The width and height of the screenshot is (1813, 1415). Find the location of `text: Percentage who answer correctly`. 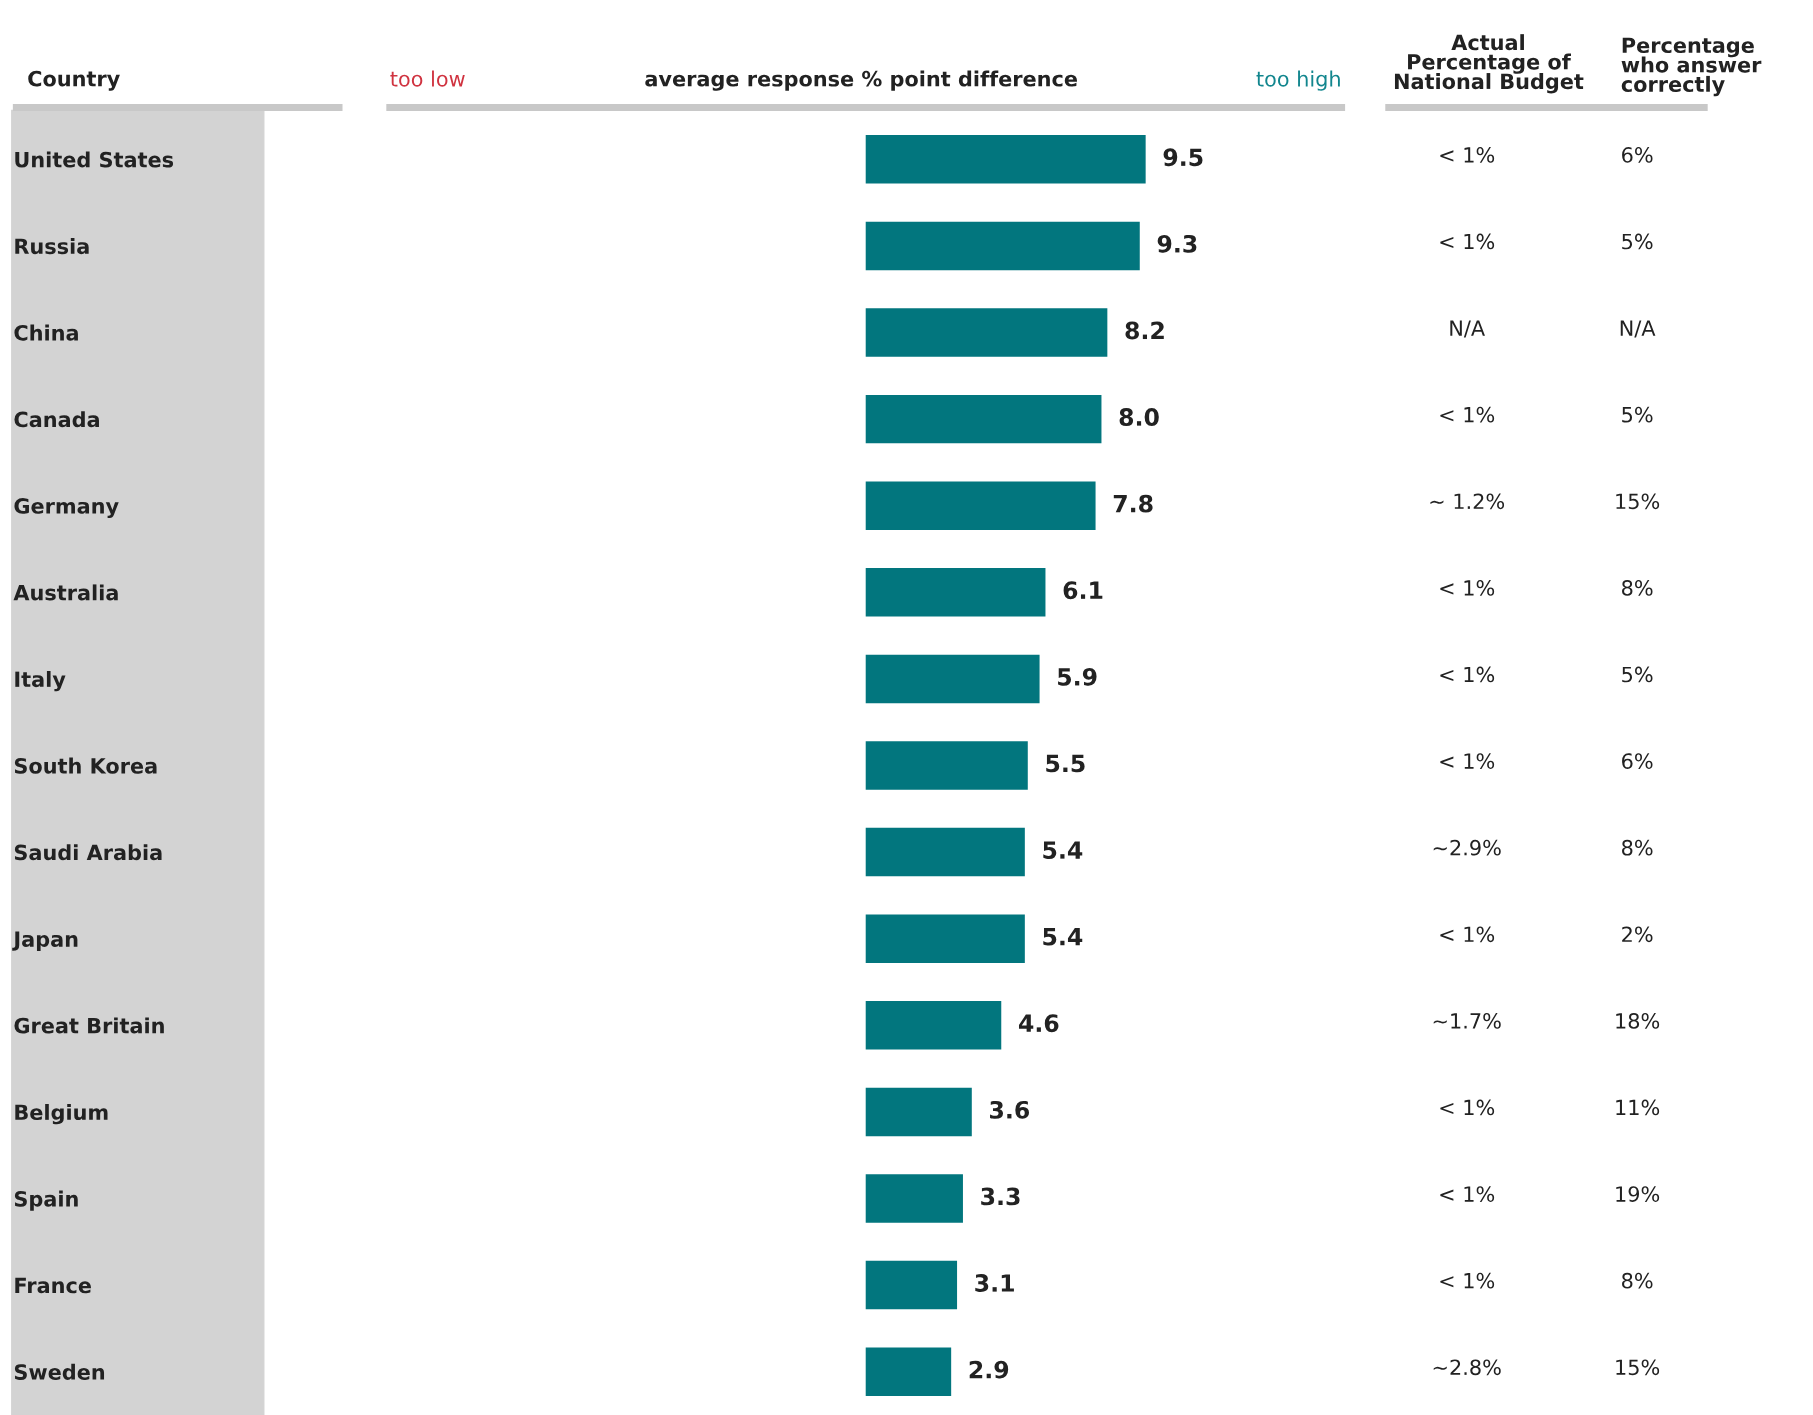

text: Percentage who answer correctly is located at coordinates (1691, 67).